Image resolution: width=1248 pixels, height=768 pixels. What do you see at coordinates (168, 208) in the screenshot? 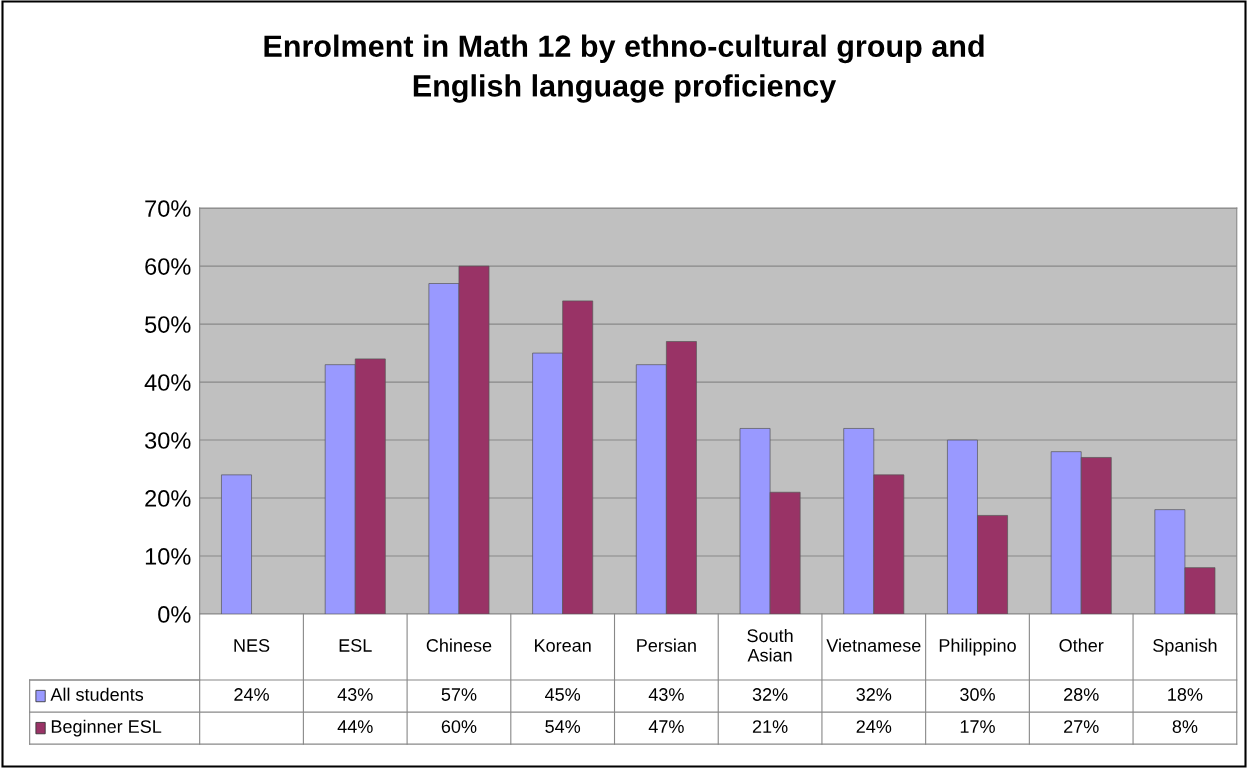
I see `y-tick-label: 70%` at bounding box center [168, 208].